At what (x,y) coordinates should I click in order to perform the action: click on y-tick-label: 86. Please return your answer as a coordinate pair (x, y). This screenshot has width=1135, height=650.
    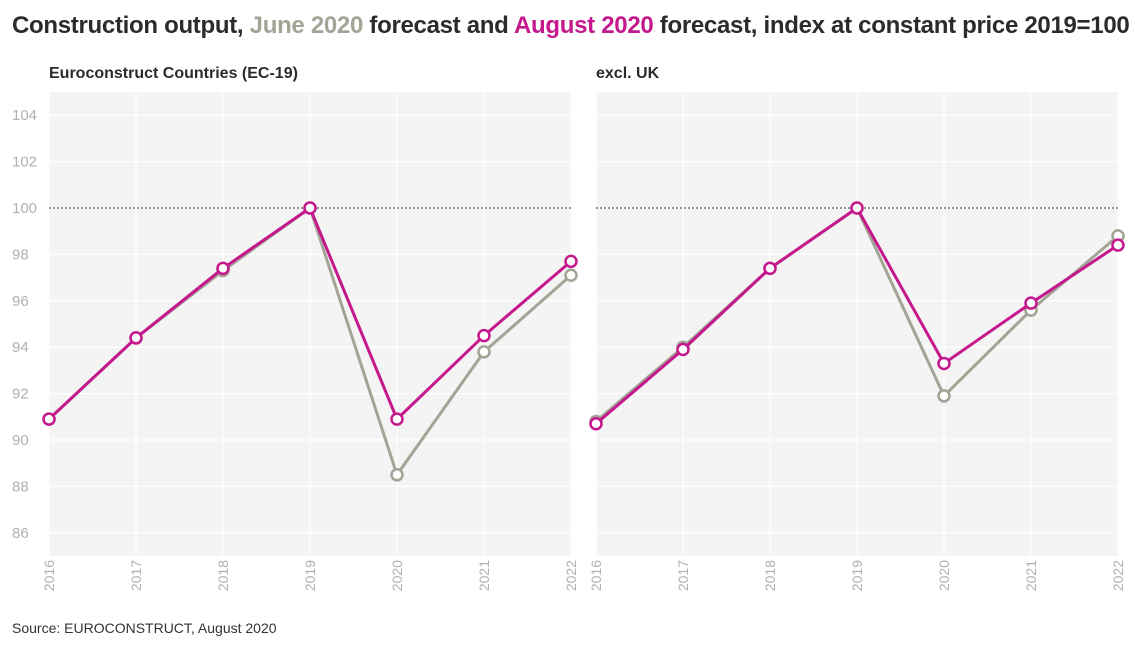
    Looking at the image, I should click on (20, 533).